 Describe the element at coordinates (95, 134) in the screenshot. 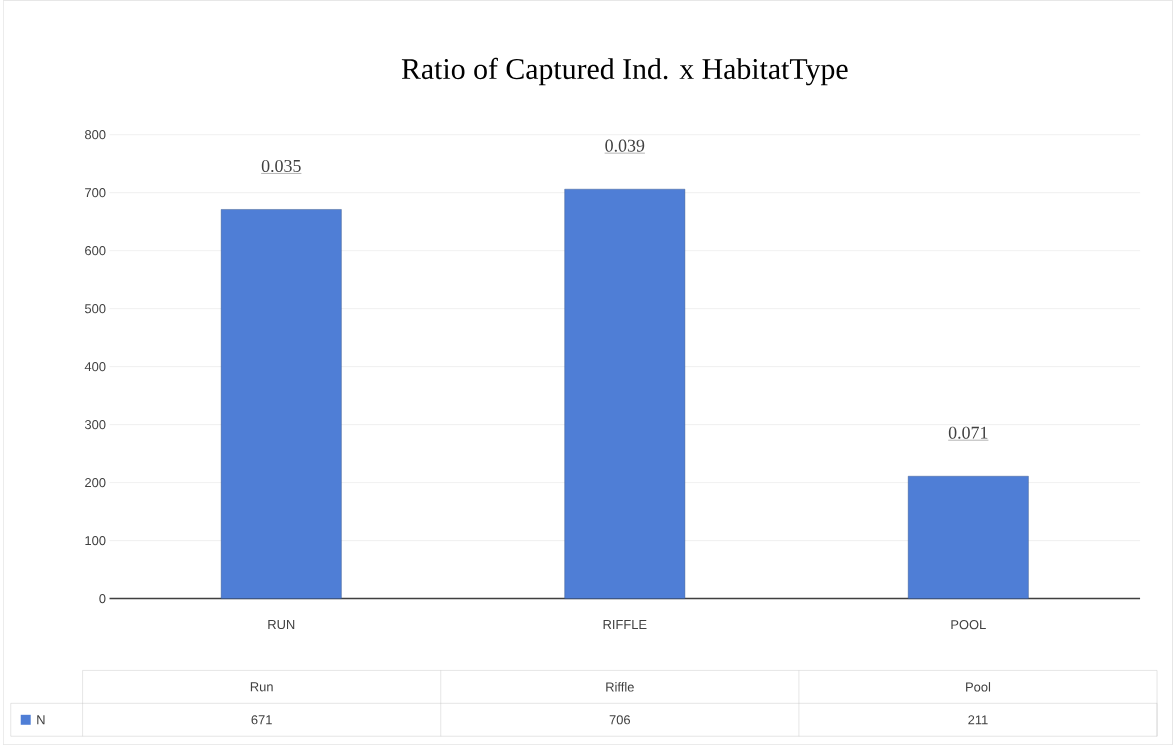

I see `y-tick-label: 800` at that location.